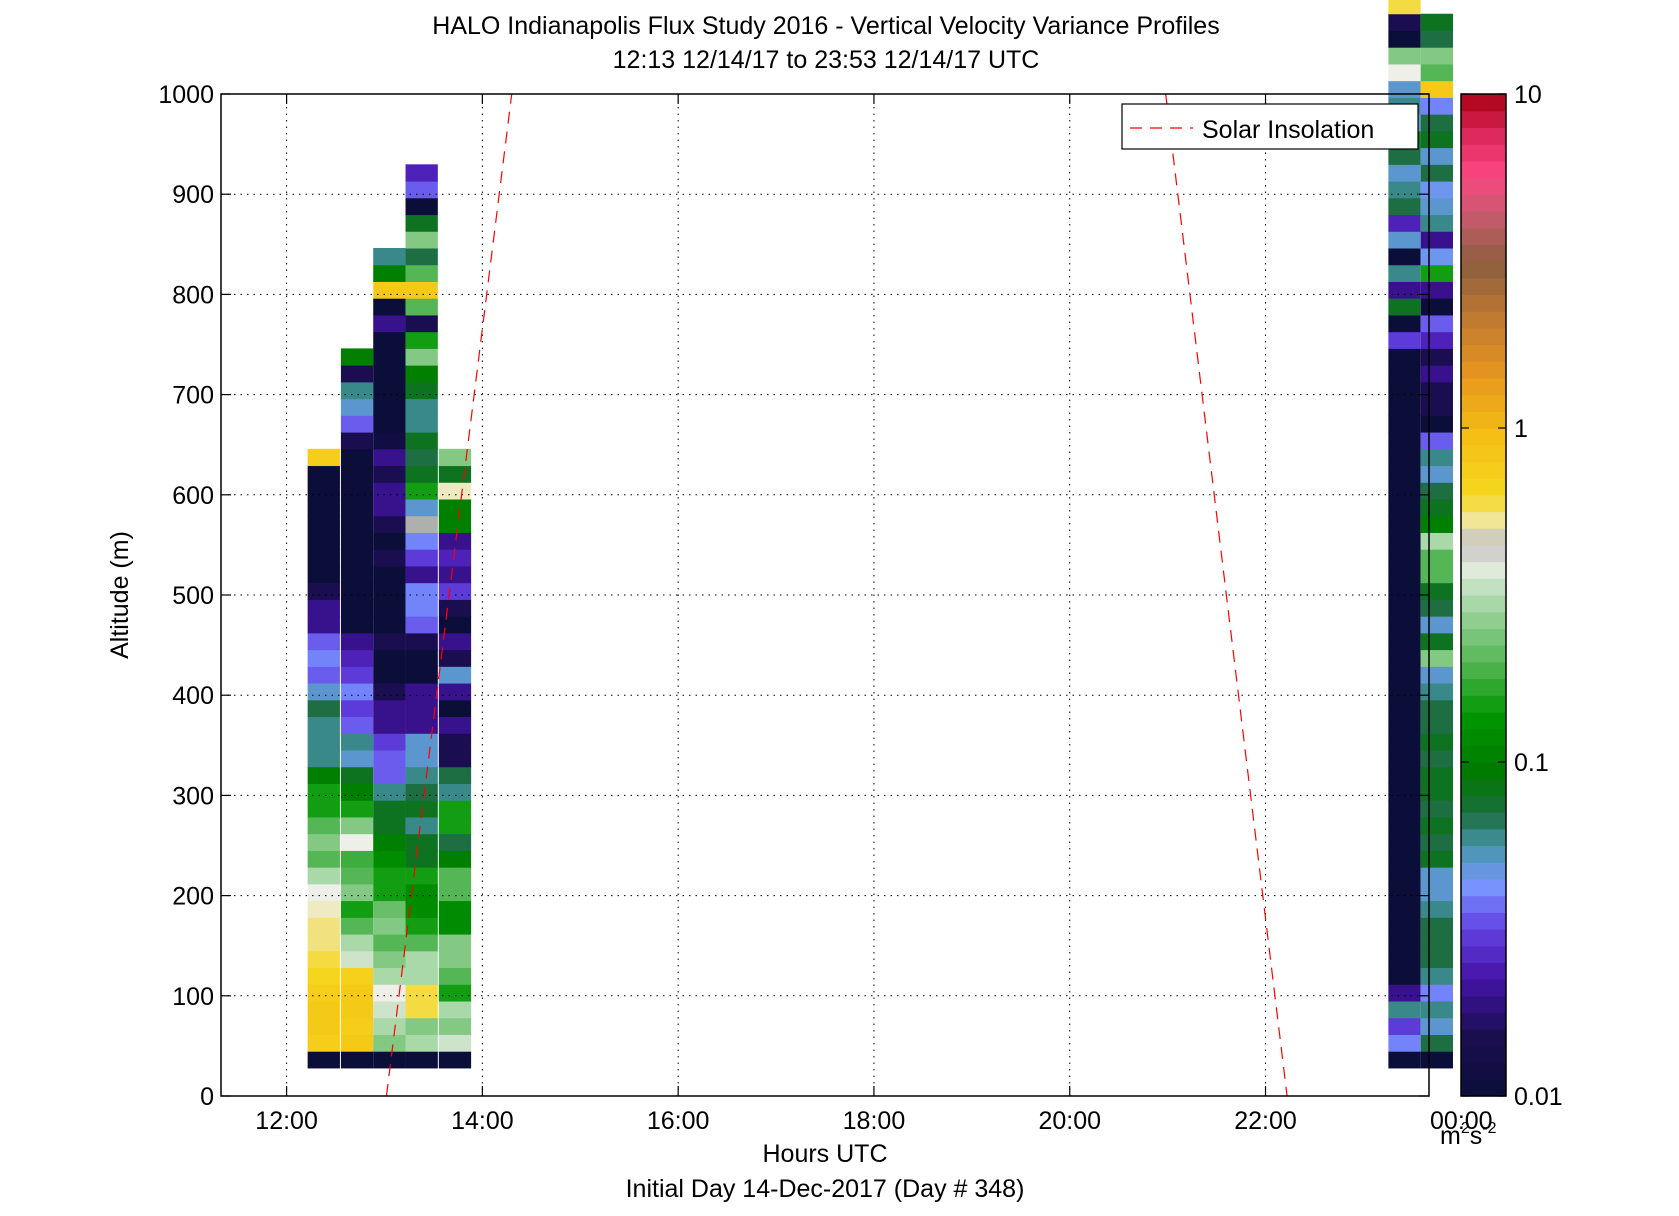 The image size is (1679, 1216). What do you see at coordinates (193, 696) in the screenshot?
I see `y-tick-label: 400` at bounding box center [193, 696].